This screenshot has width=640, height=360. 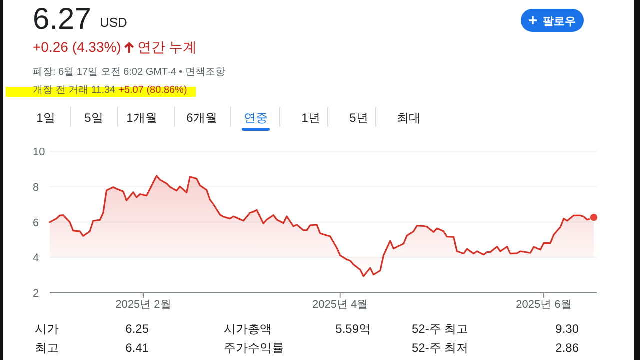 I want to click on text: 6.25, so click(x=138, y=329).